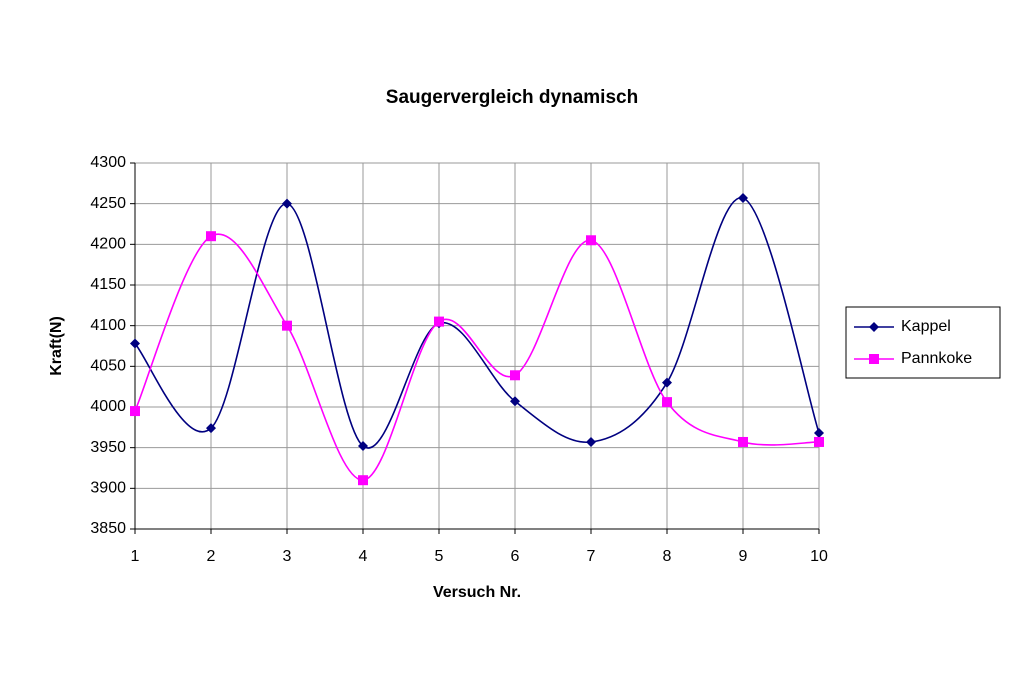  I want to click on y-tick-label: 3950, so click(108, 447).